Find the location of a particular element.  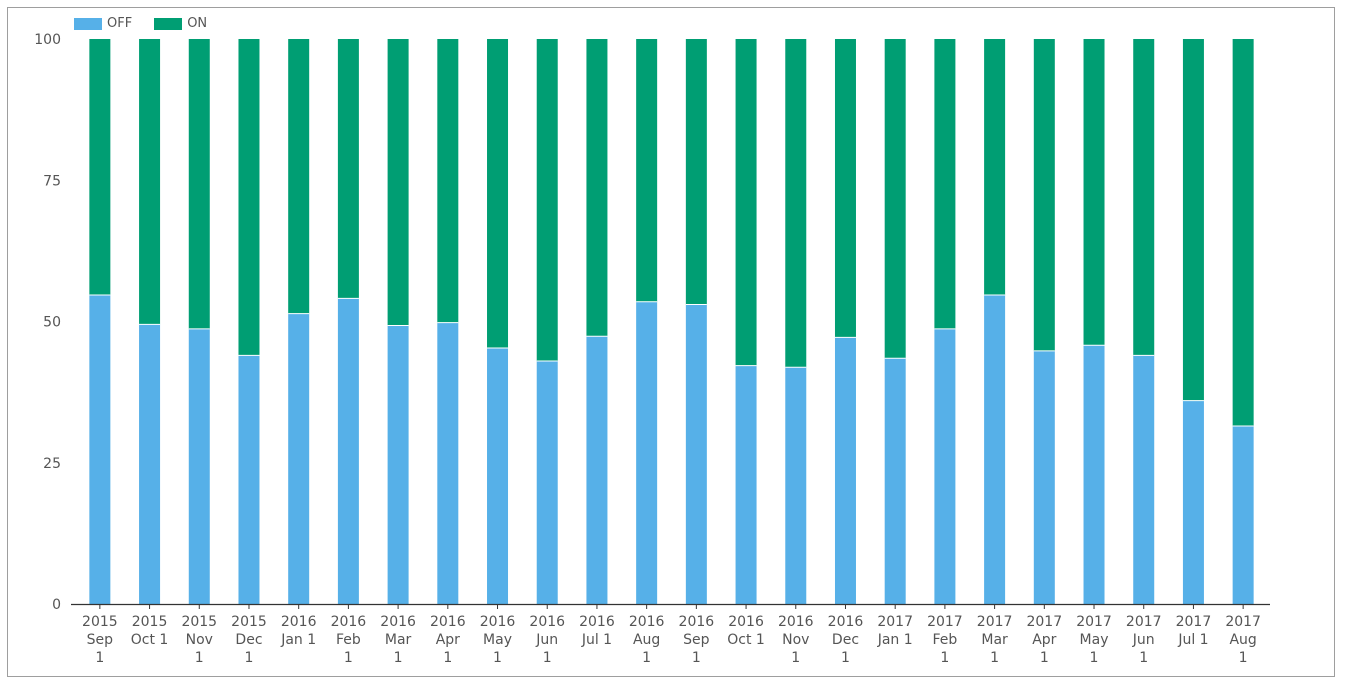

x-tick-label: 2017 Apr 1 is located at coordinates (1044, 640).